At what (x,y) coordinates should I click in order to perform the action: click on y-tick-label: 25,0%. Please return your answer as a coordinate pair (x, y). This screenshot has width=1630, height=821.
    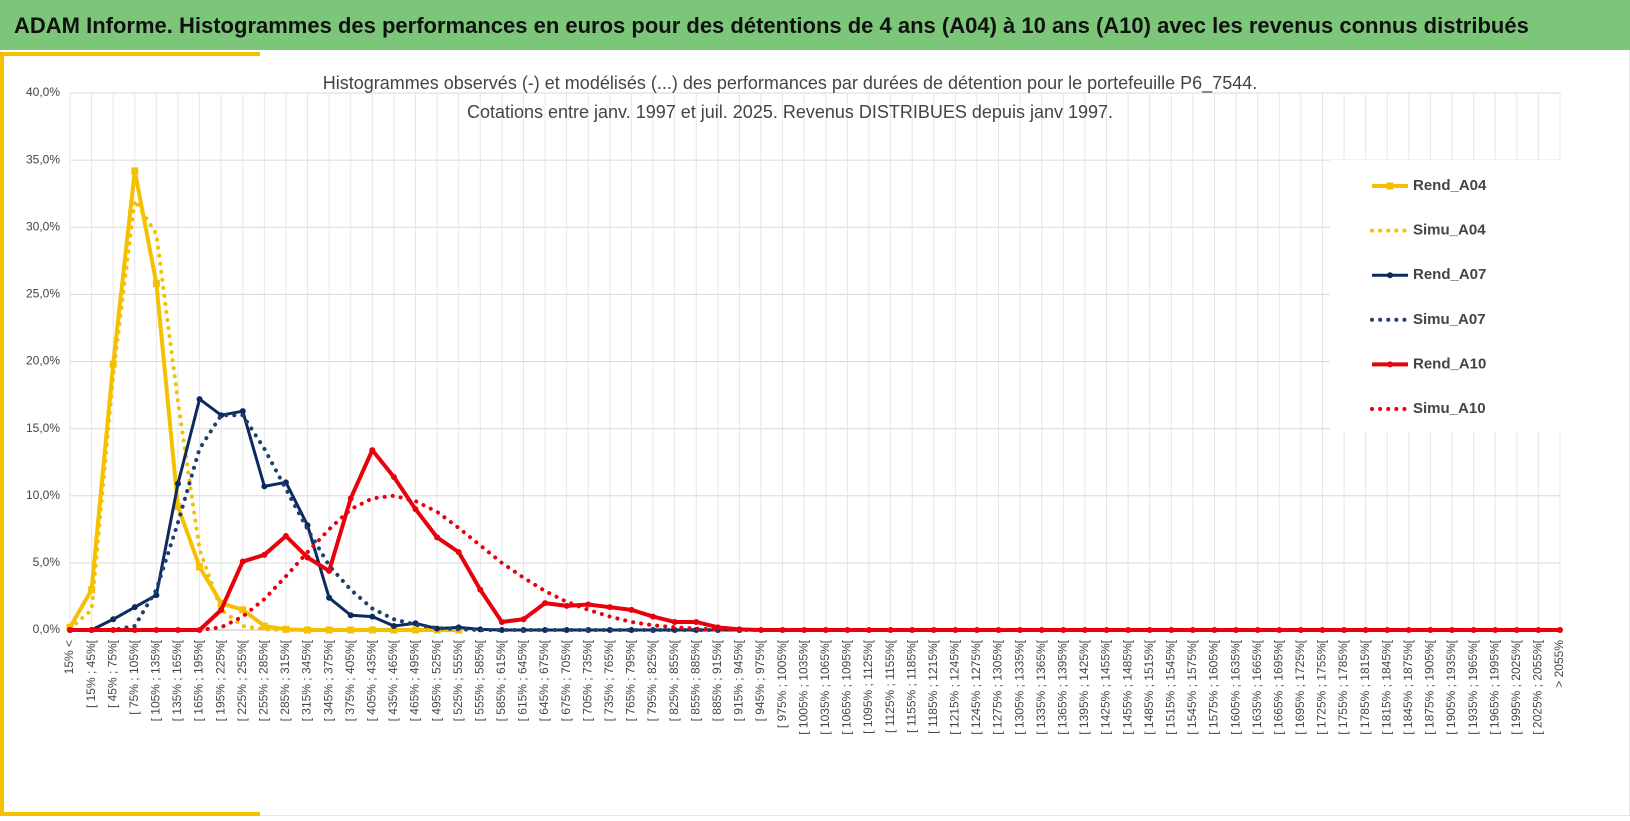
    Looking at the image, I should click on (43, 294).